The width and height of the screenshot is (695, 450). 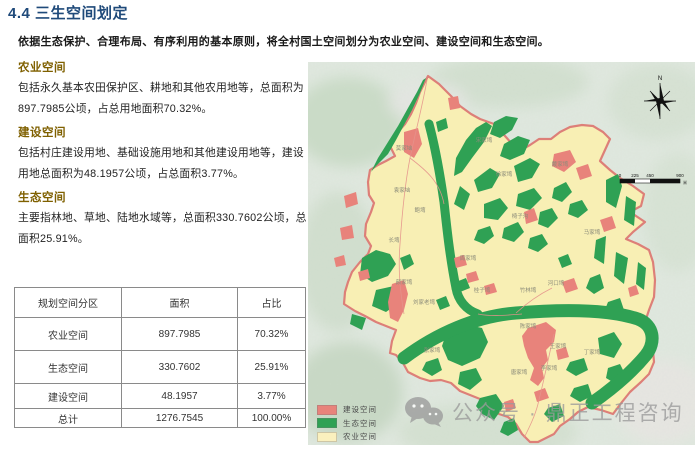 I want to click on table-total-row: 总计 1276.7545 100.00%, so click(x=160, y=418).